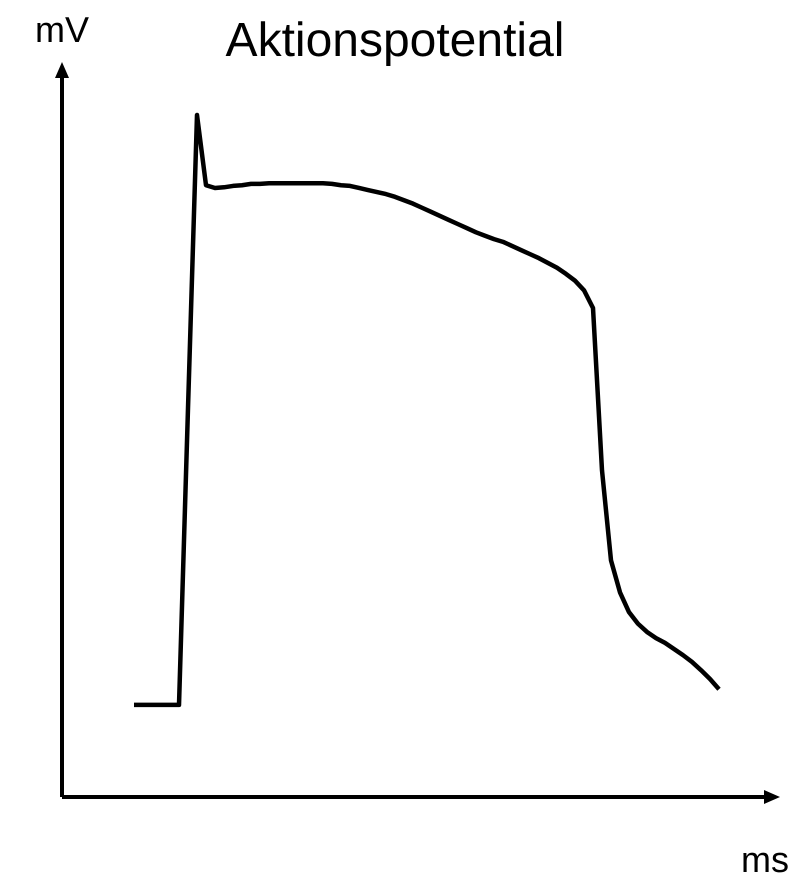 The image size is (810, 881). Describe the element at coordinates (765, 859) in the screenshot. I see `x-axis-title: ms` at that location.